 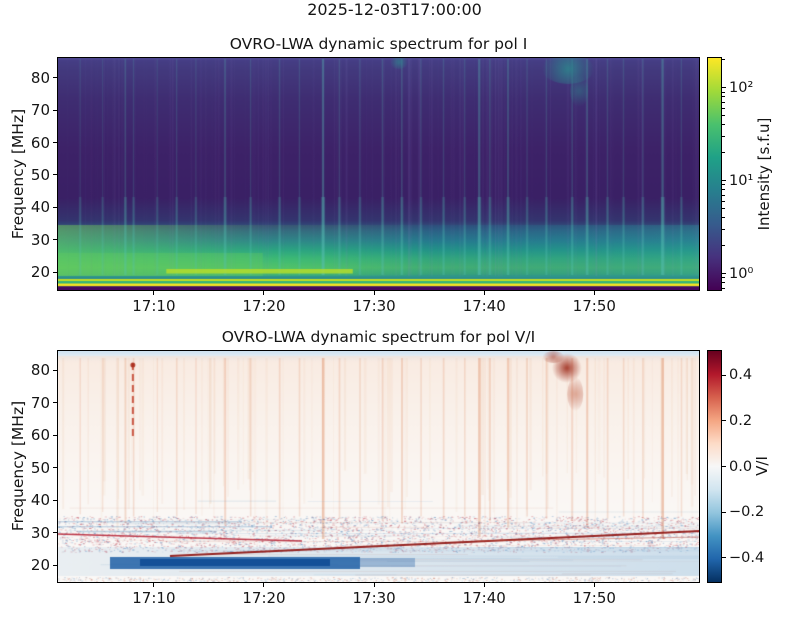 What do you see at coordinates (747, 557) in the screenshot?
I see `colorbar-tick-label: −0.4` at bounding box center [747, 557].